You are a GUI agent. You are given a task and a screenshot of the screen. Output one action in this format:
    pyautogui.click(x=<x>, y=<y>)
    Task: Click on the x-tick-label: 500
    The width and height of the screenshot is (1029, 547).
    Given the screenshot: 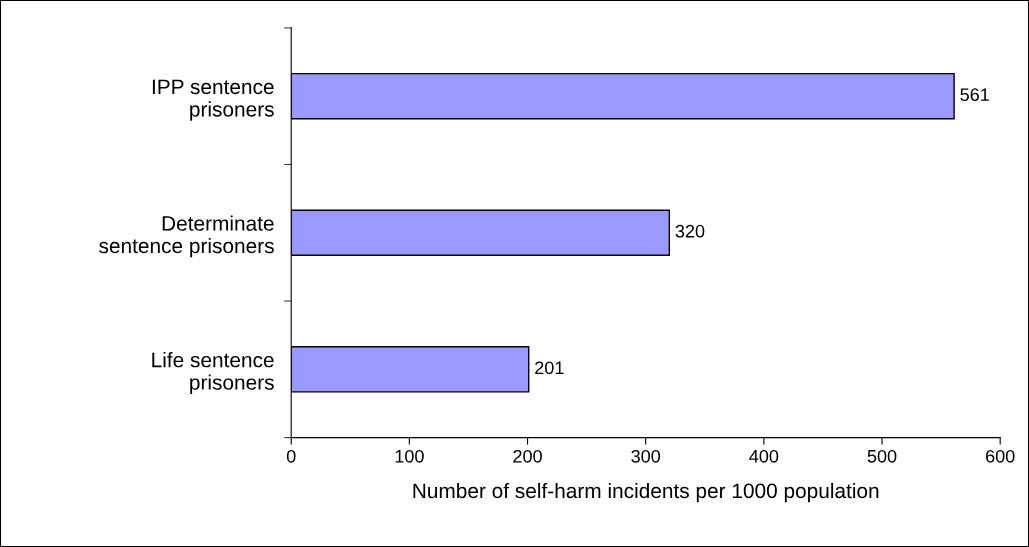 What is the action you would take?
    pyautogui.click(x=882, y=456)
    